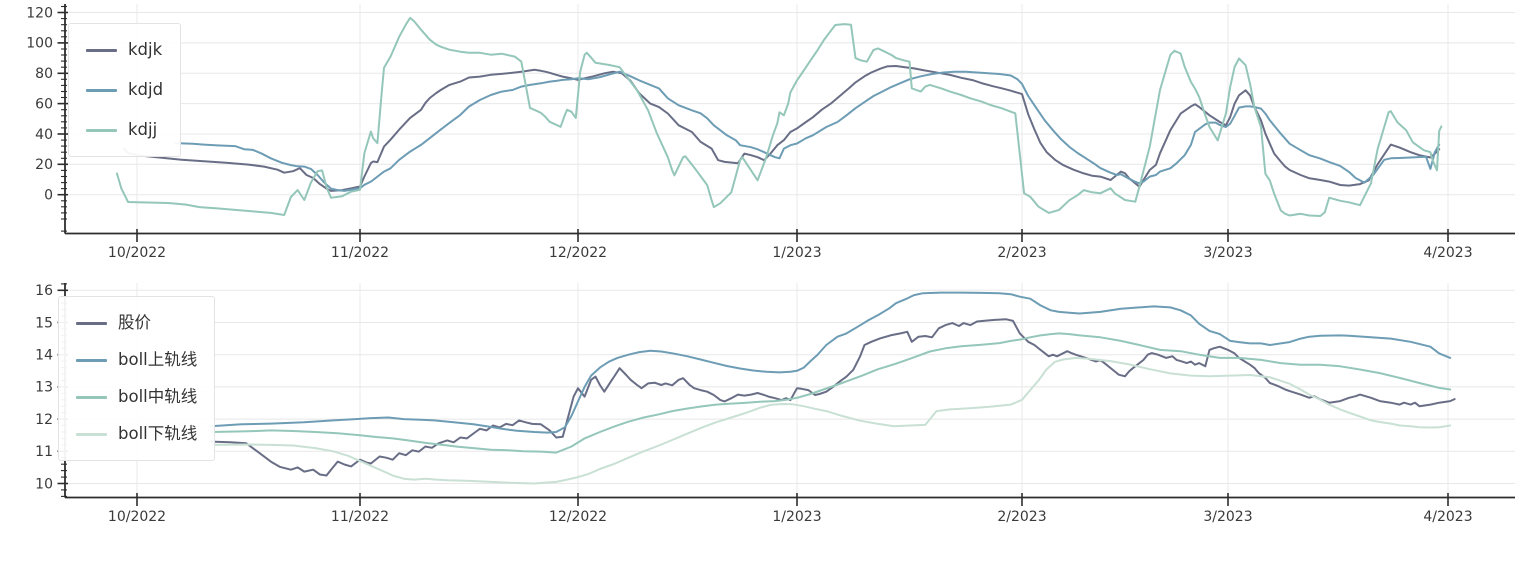 The width and height of the screenshot is (1523, 562). Describe the element at coordinates (158, 433) in the screenshot. I see `legend-label-boll-lower: boll下轨线` at that location.